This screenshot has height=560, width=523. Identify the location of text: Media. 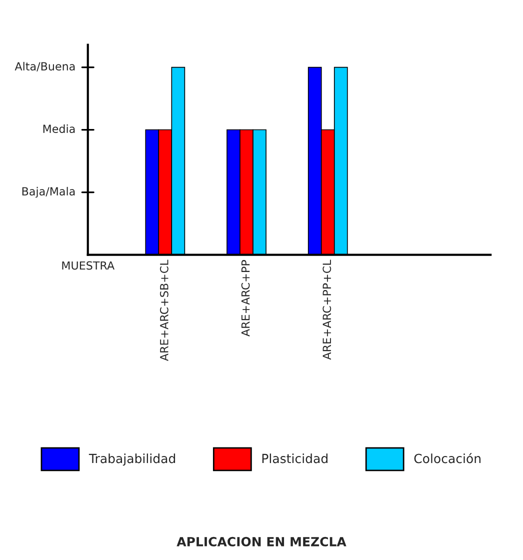
(59, 129).